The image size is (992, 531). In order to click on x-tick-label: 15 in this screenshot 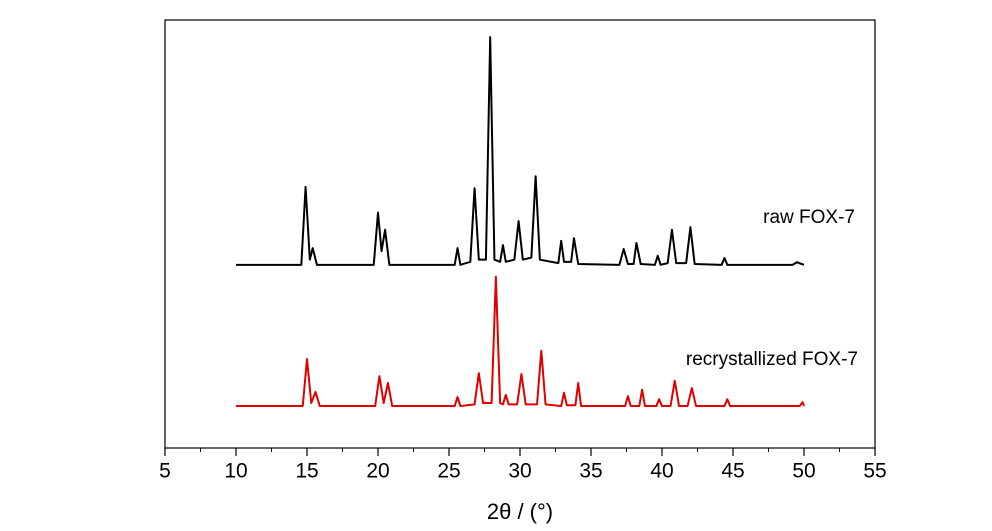, I will do `click(306, 471)`.